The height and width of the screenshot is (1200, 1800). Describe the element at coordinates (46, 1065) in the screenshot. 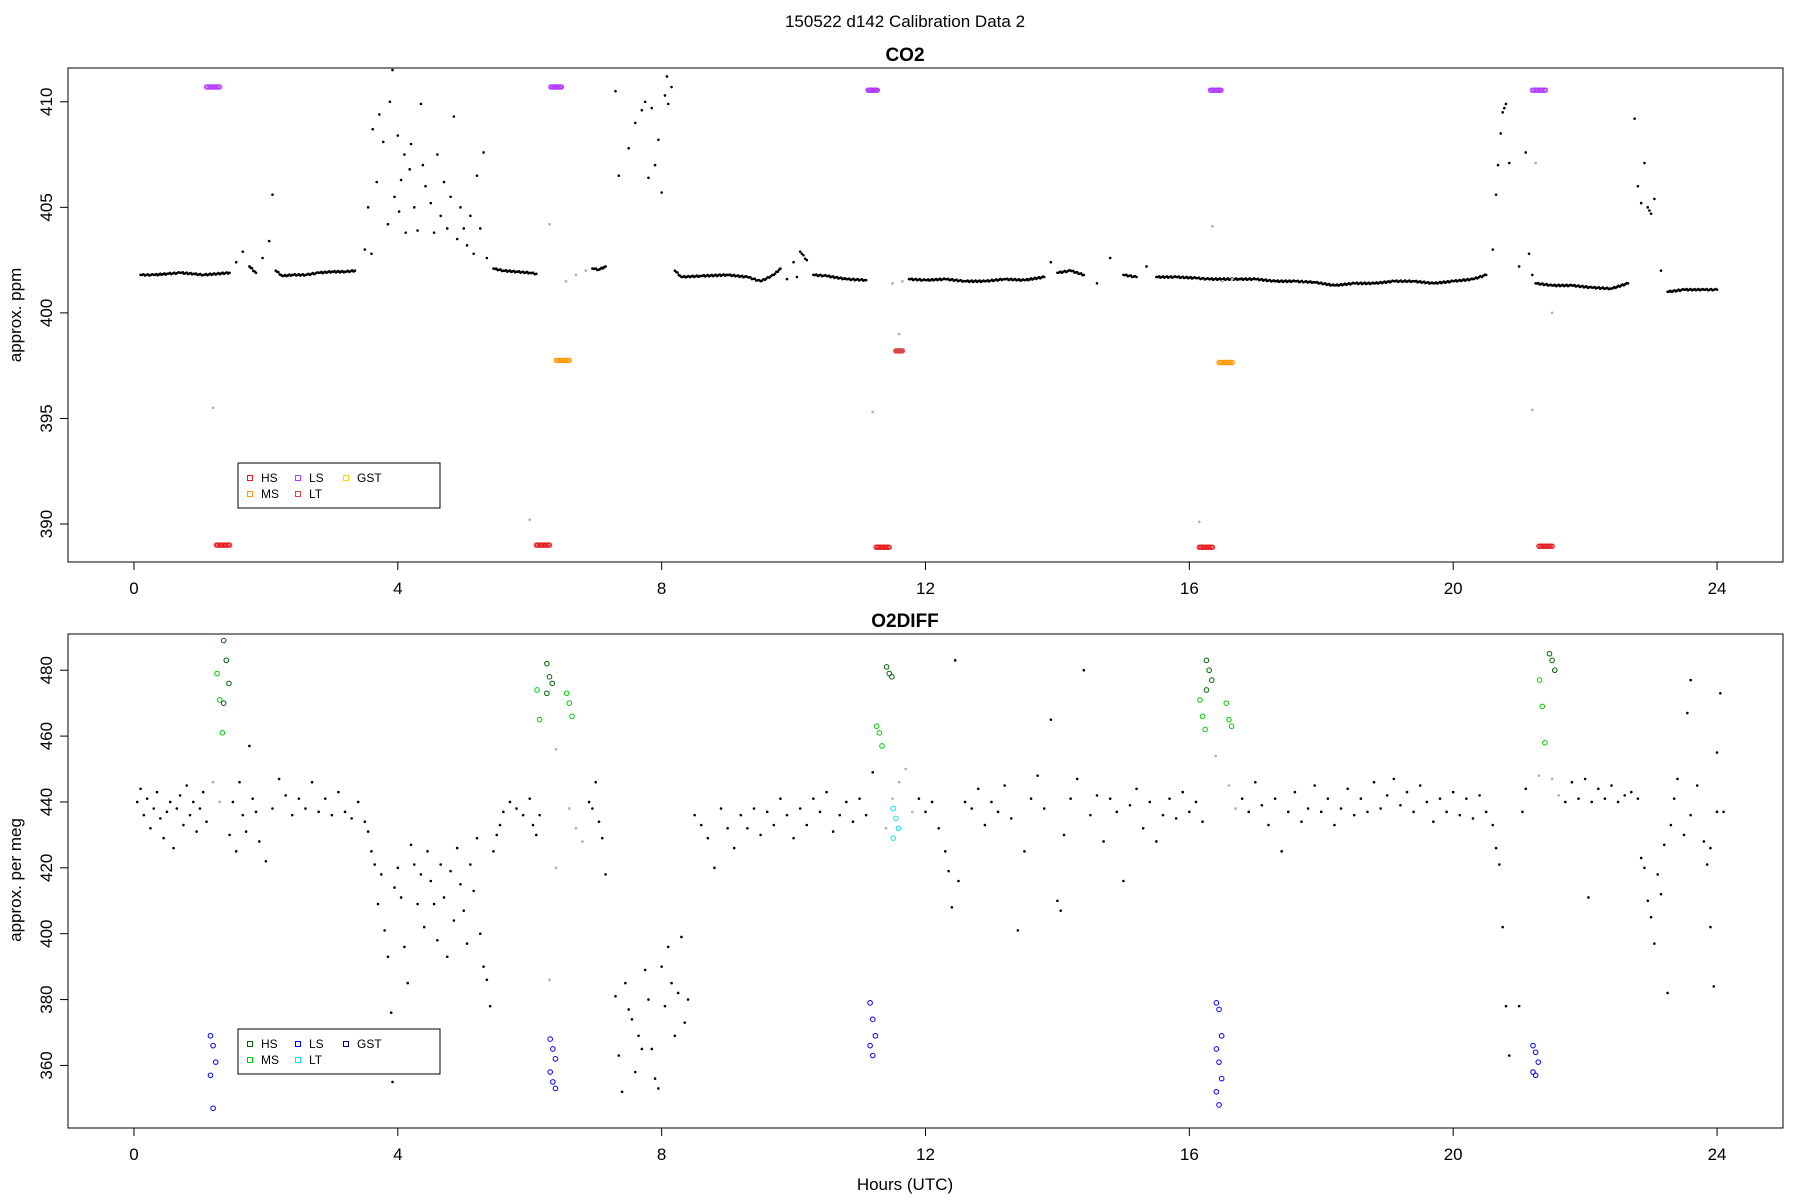

I see `o2diff-y-tick-label: 360` at that location.